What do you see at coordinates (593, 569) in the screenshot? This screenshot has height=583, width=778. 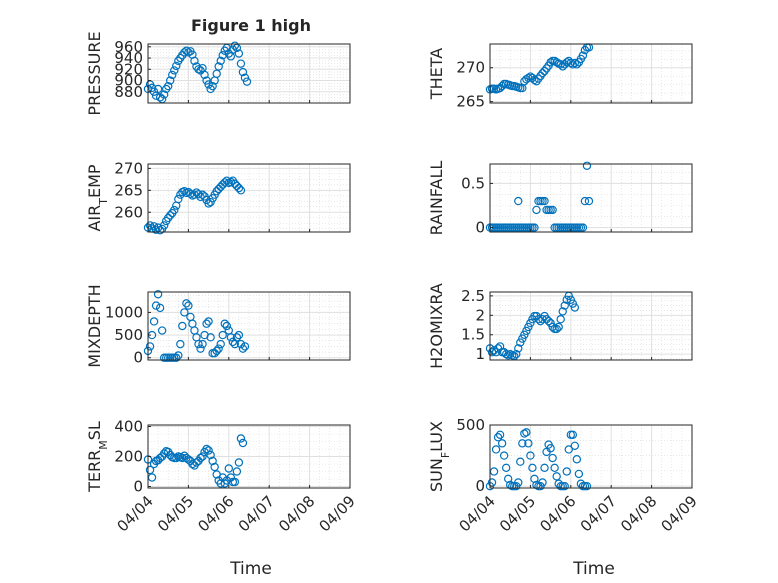 I see `x-axis-label-right: Time` at bounding box center [593, 569].